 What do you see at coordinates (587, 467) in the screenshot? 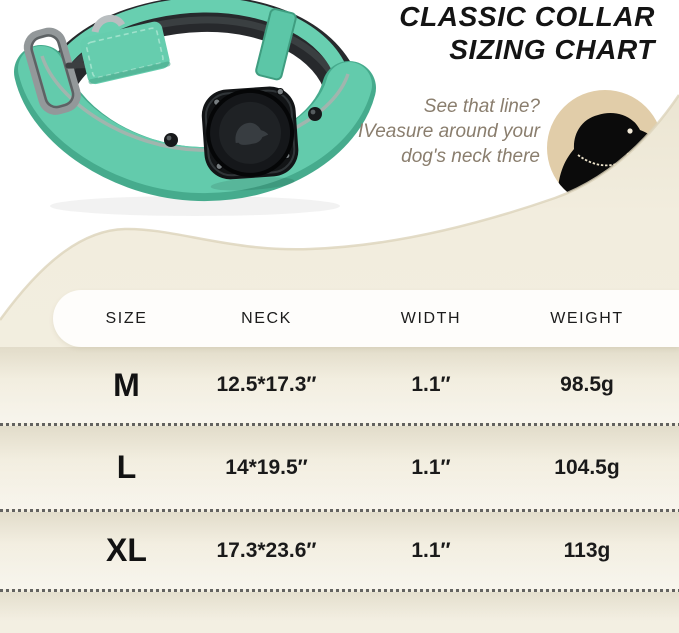
I see `cell-weight: 104.5g` at bounding box center [587, 467].